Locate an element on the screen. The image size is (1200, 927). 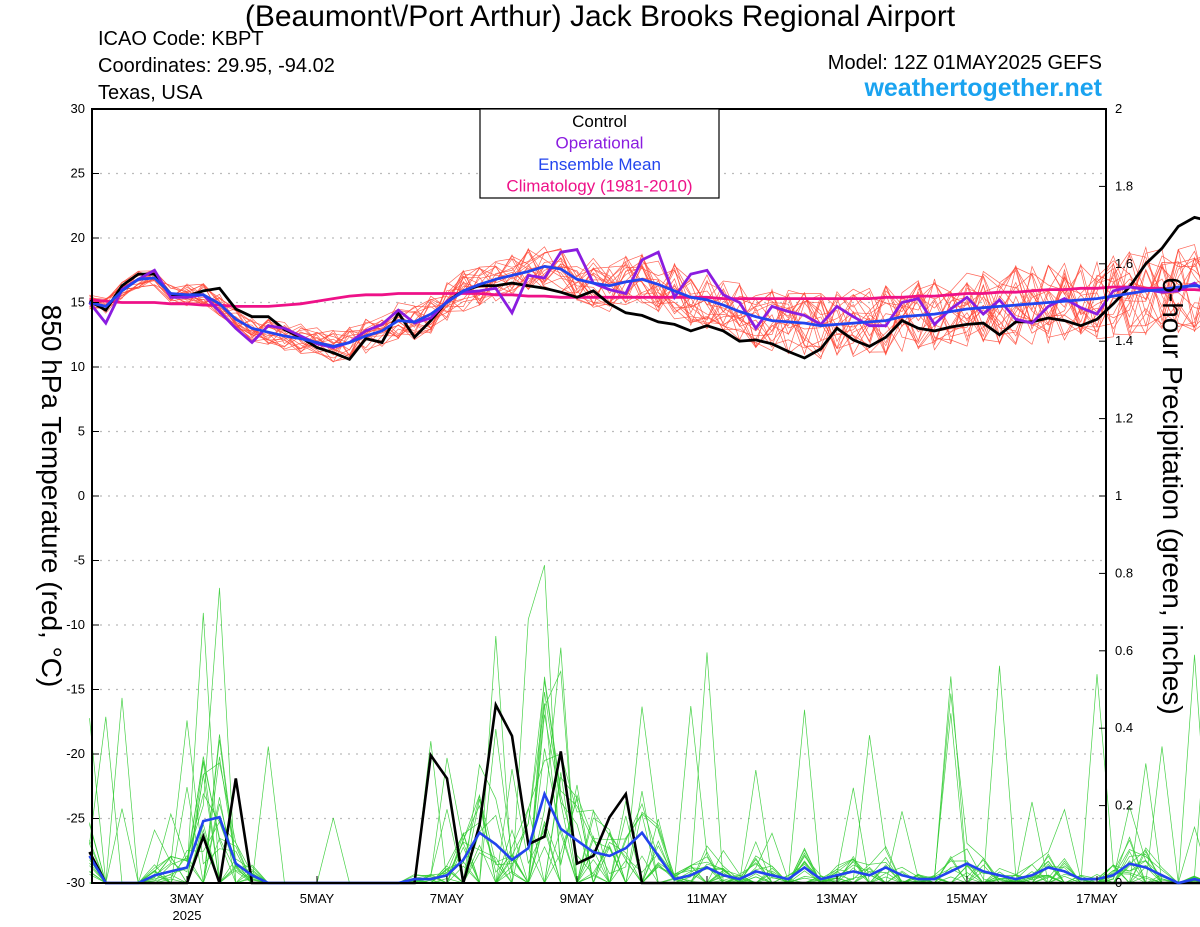
y-tick-label: -5 is located at coordinates (79, 560).